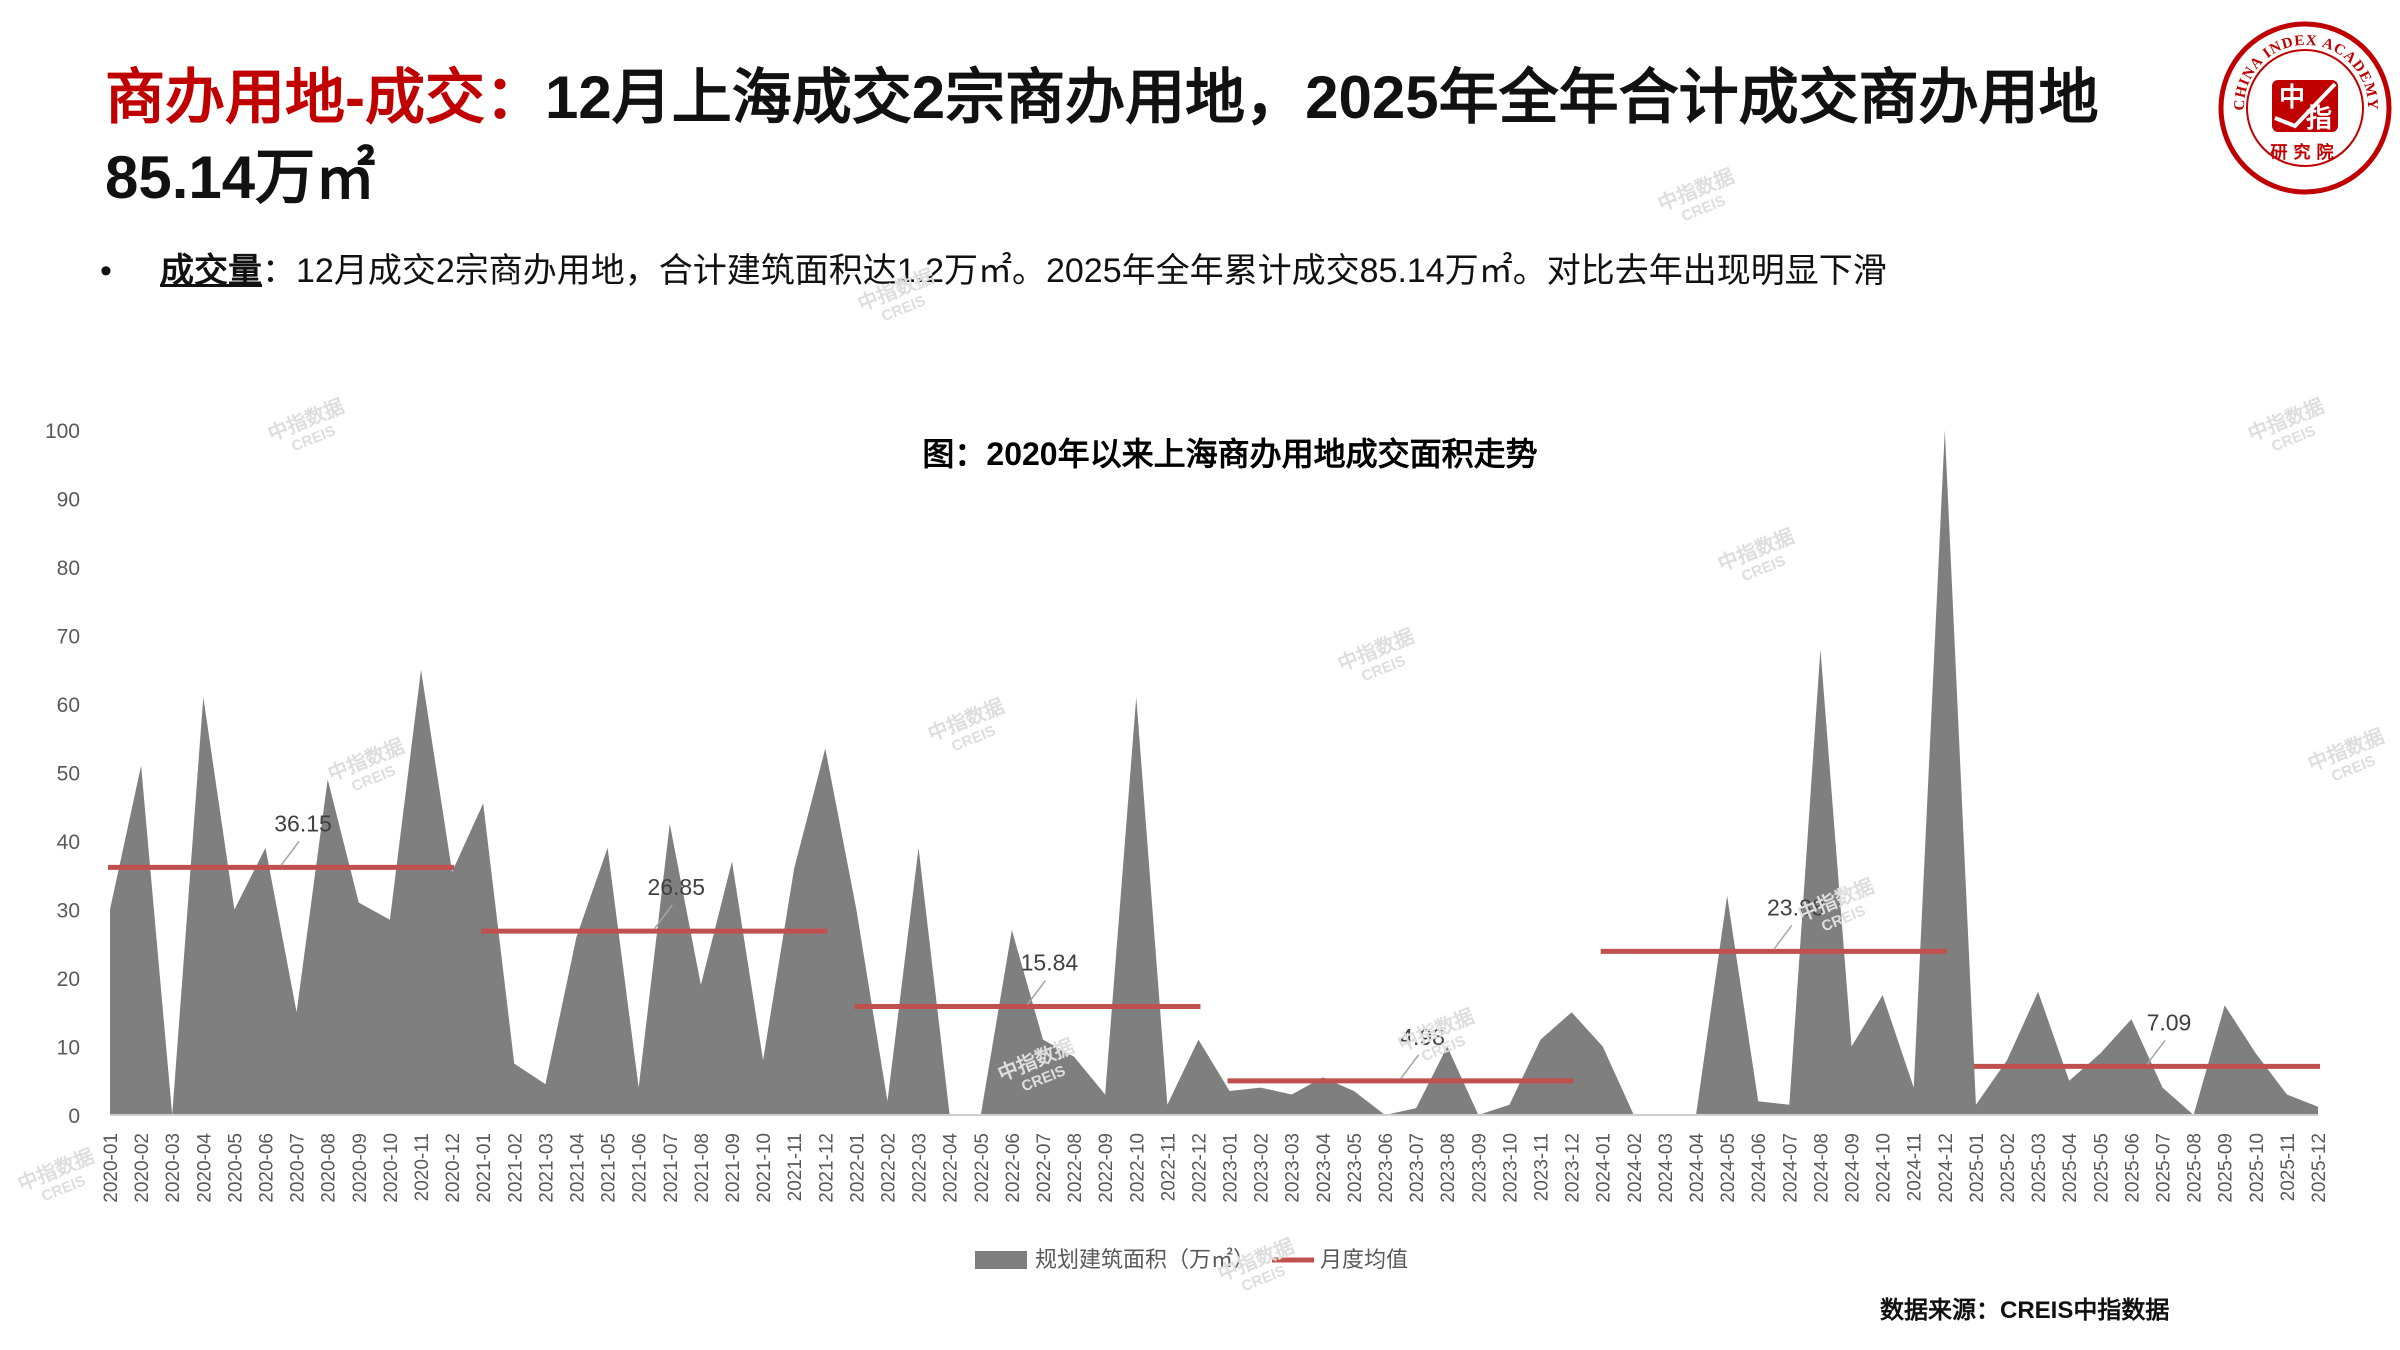 The height and width of the screenshot is (1350, 2400). I want to click on academy-logo: CHINA INDEX ACADEMY 中 指 研究院, so click(2305, 108).